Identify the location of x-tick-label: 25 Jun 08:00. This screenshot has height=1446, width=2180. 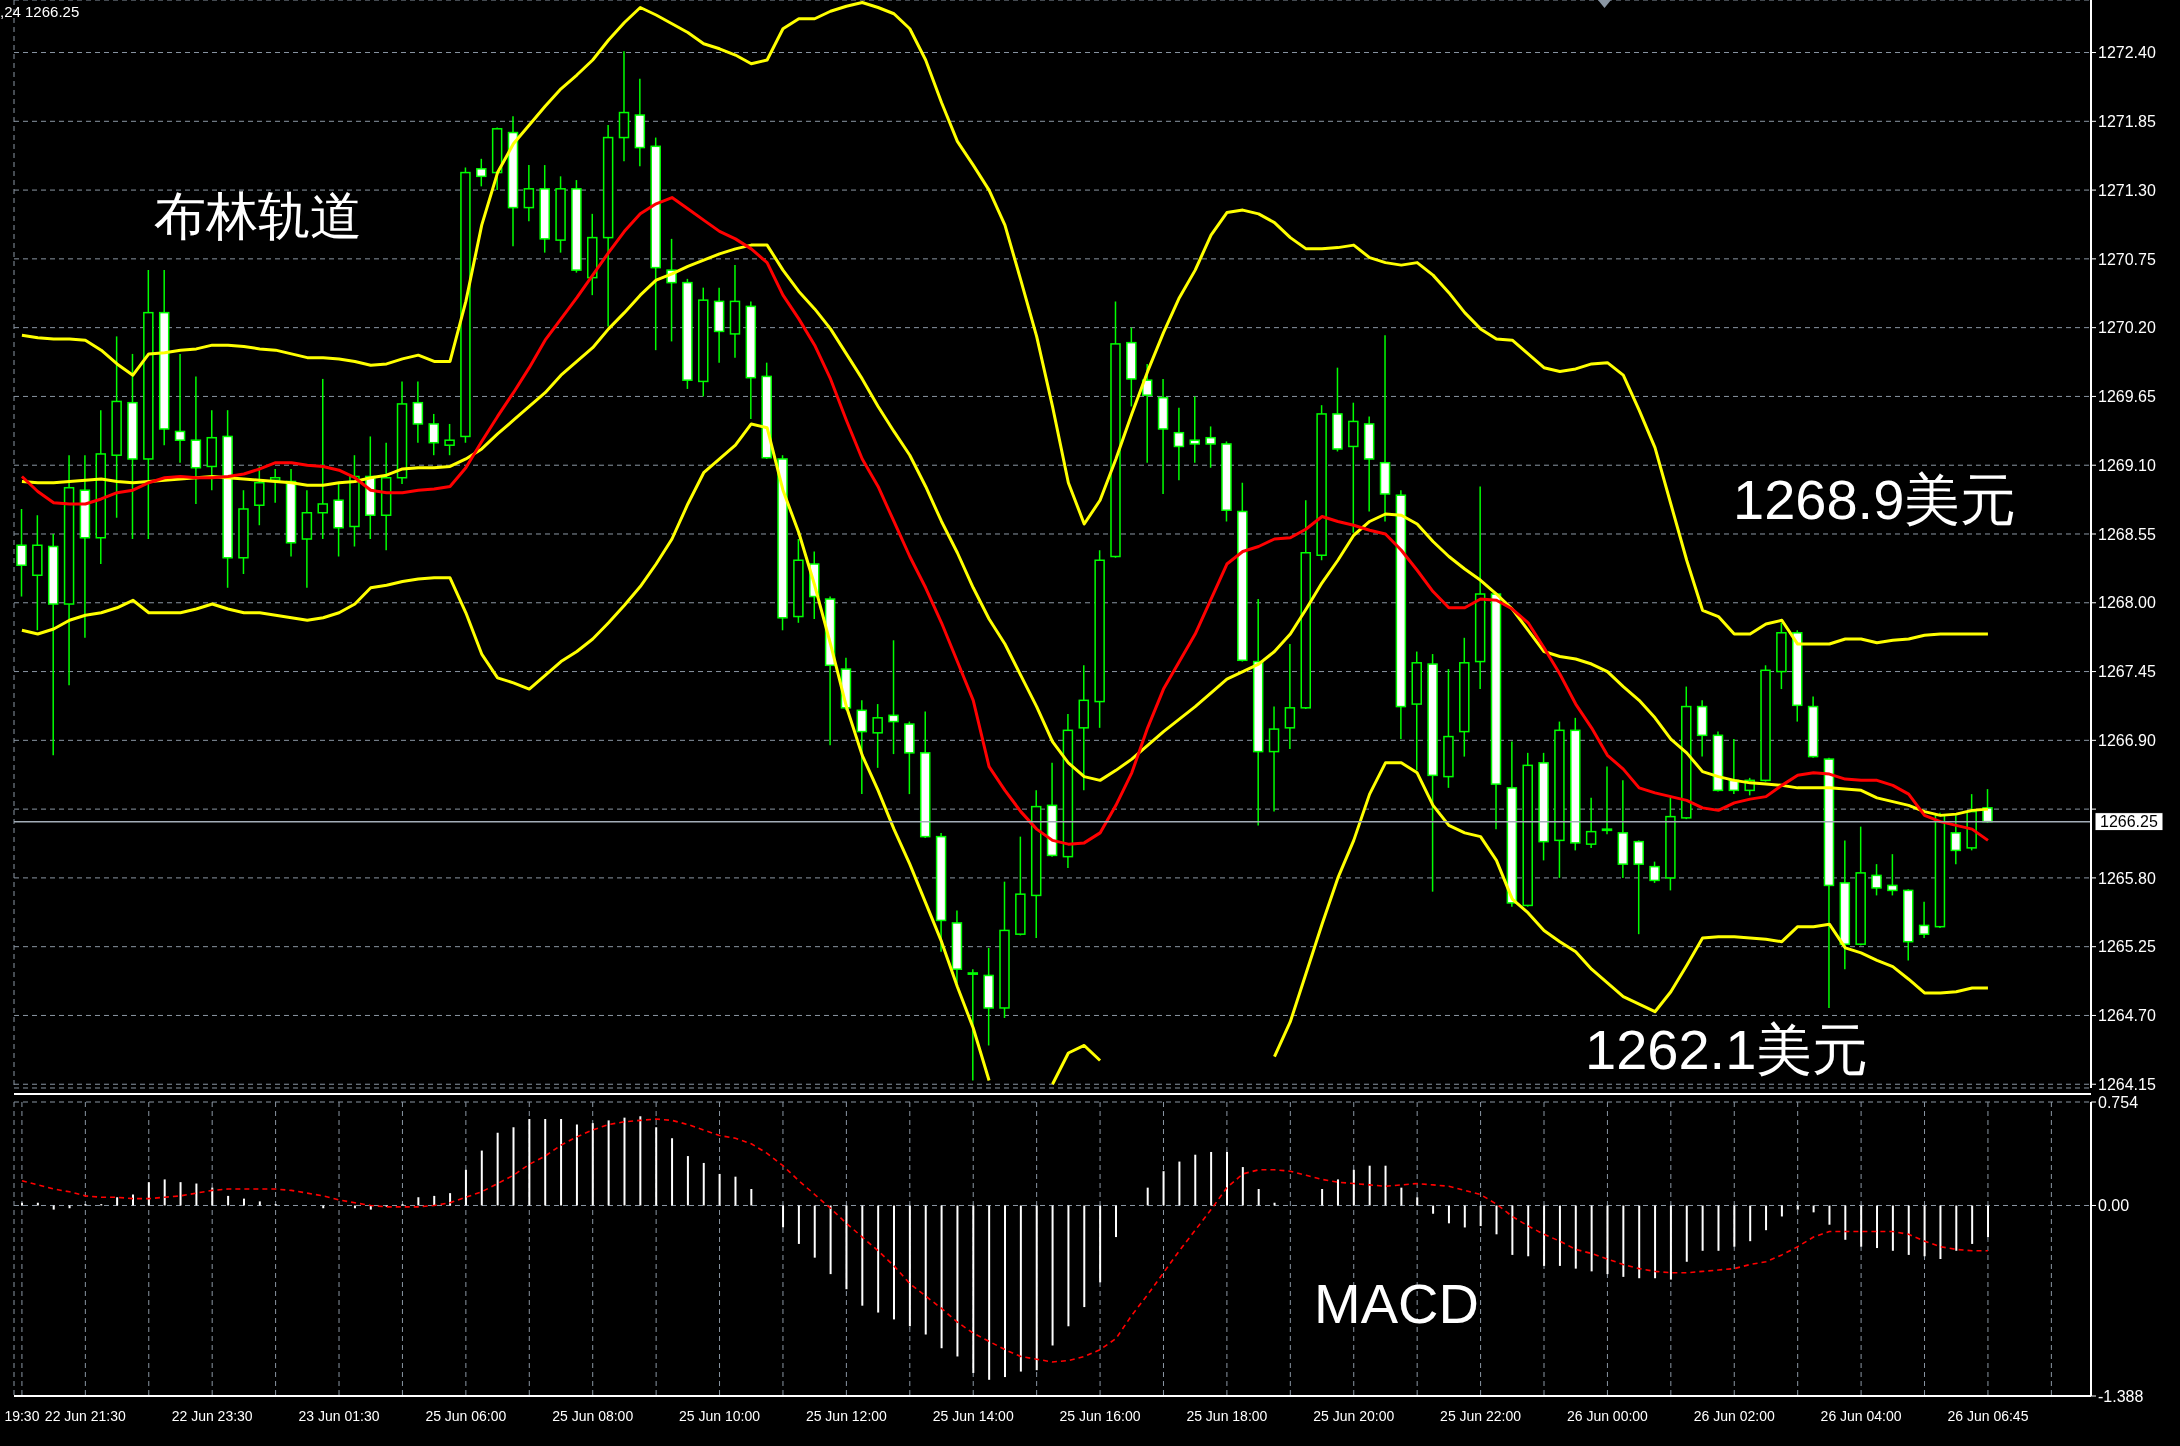
(593, 1415).